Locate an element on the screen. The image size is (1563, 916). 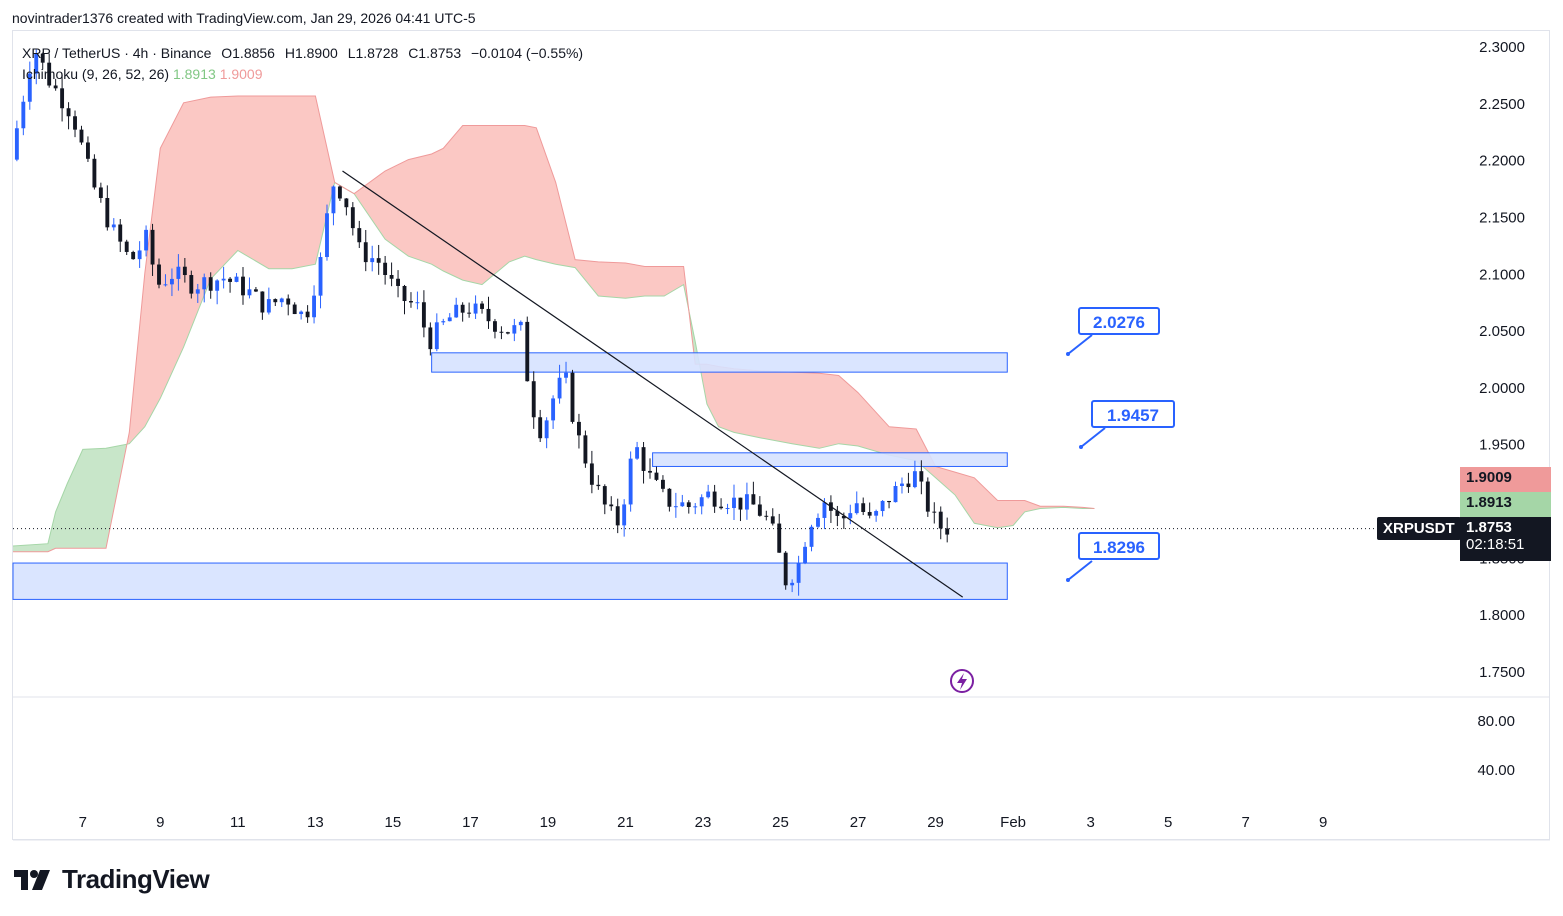
ohlc-low: L1.8728 is located at coordinates (373, 53).